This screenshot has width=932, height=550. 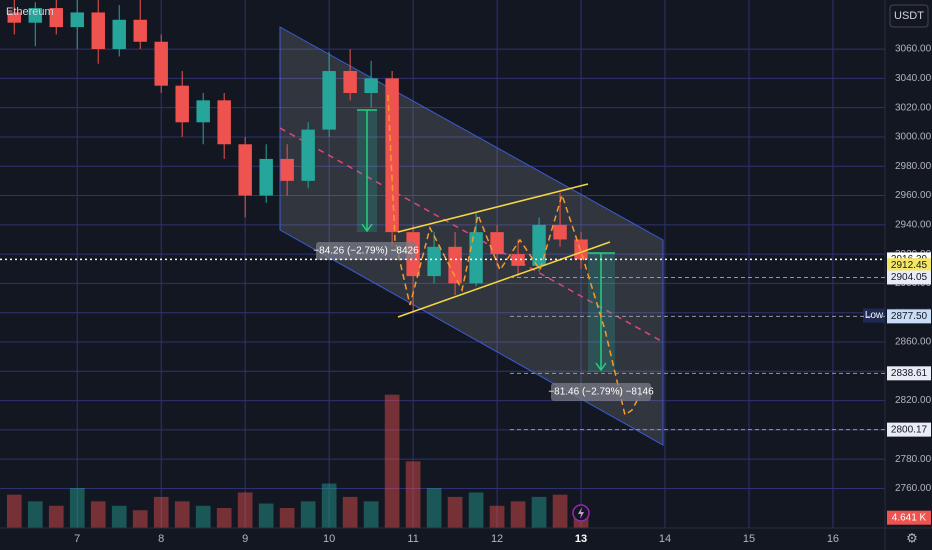 What do you see at coordinates (913, 195) in the screenshot?
I see `y-tick-label: 2960.00` at bounding box center [913, 195].